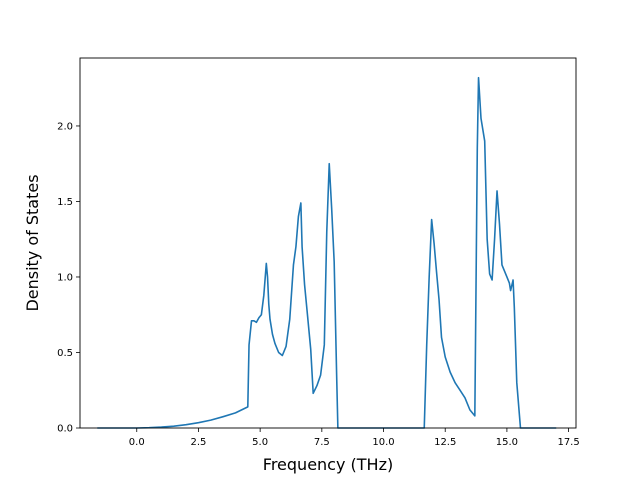 The height and width of the screenshot is (484, 640). What do you see at coordinates (198, 442) in the screenshot?
I see `x-tick-label: 2.5` at bounding box center [198, 442].